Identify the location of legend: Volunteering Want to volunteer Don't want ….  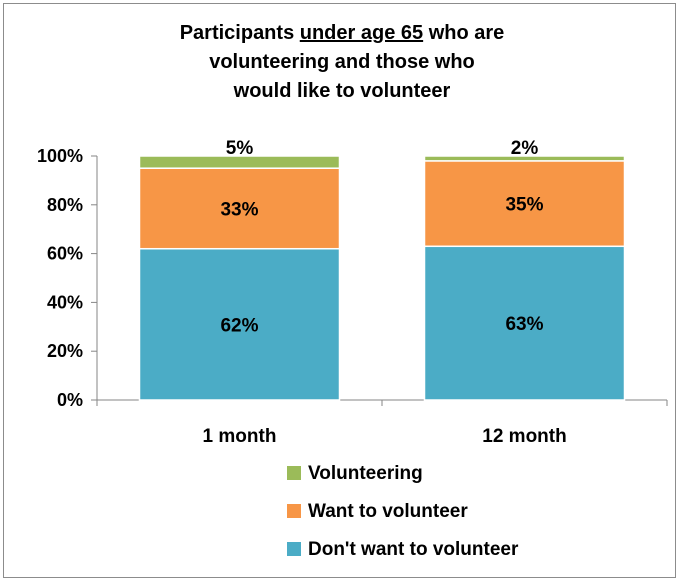
(403, 511).